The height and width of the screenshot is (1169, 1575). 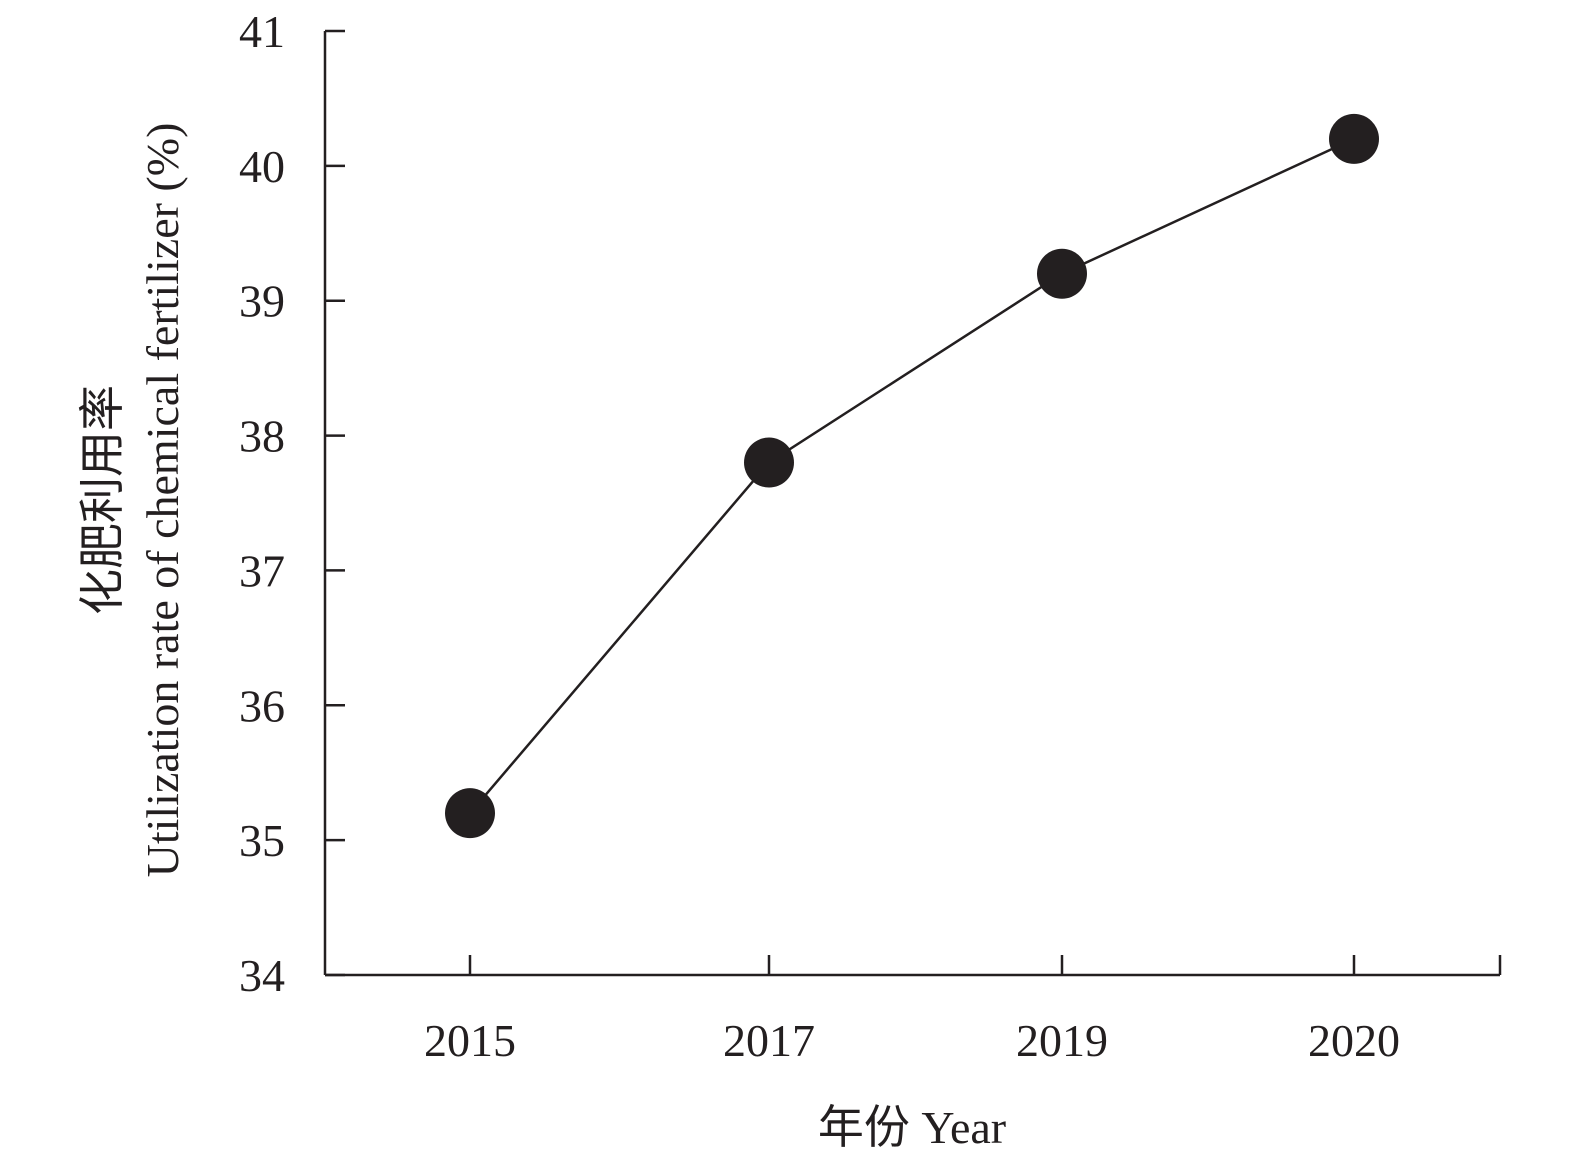 I want to click on y-axis-title-line-1: 化肥利用率, so click(x=102, y=500).